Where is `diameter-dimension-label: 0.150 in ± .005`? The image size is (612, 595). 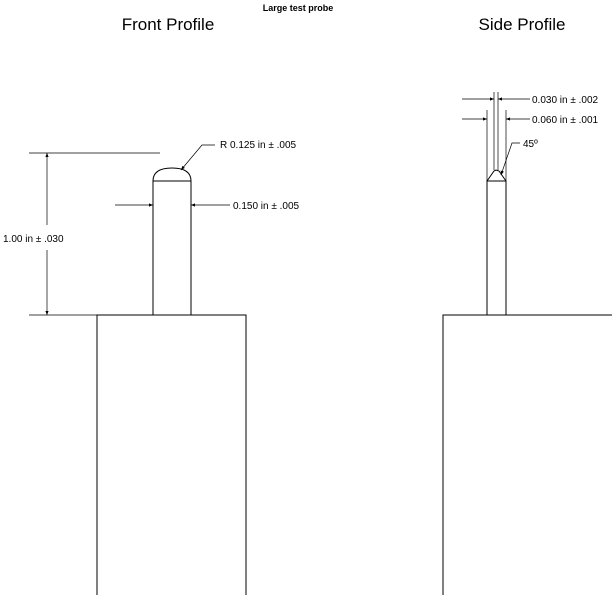
diameter-dimension-label: 0.150 in ± .005 is located at coordinates (266, 206).